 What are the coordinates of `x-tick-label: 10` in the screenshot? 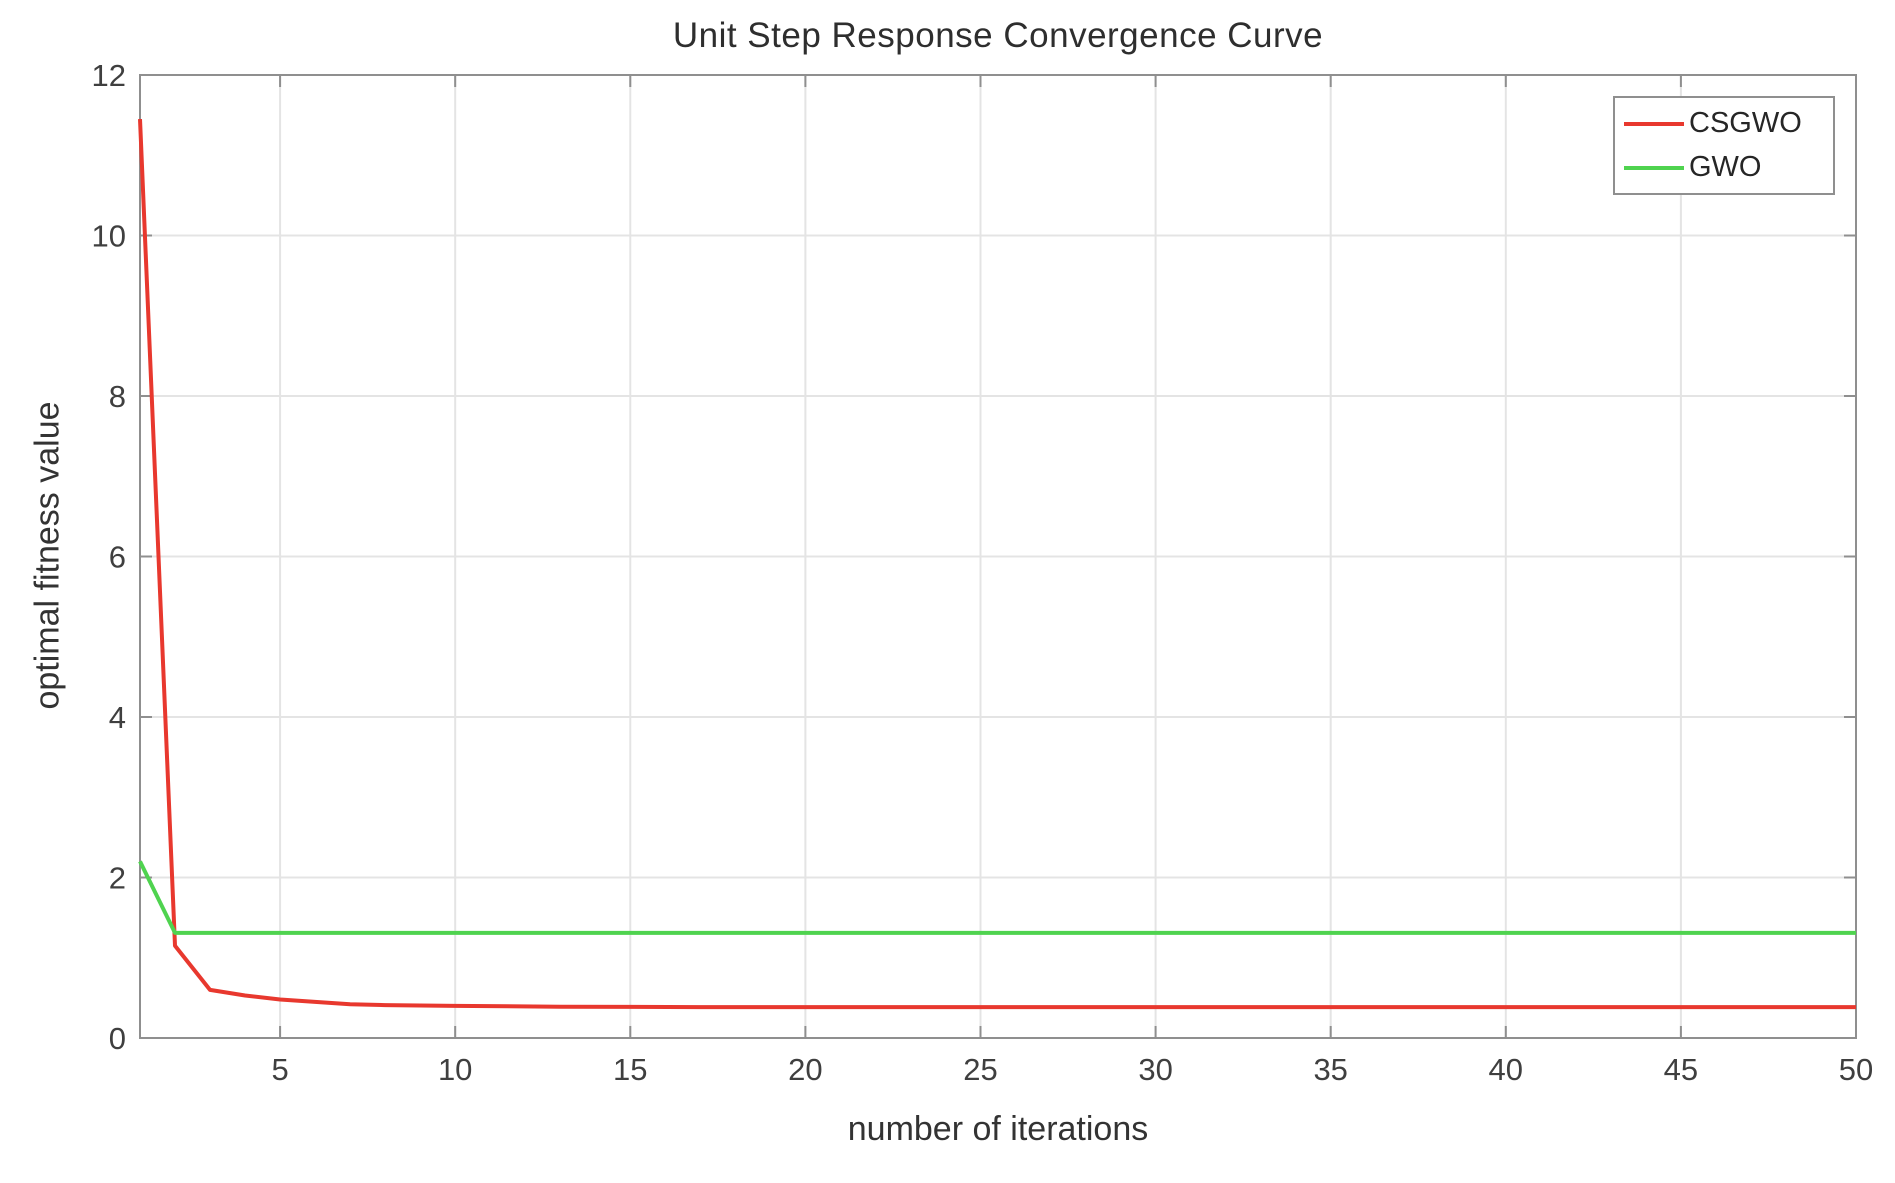 It's located at (455, 1069).